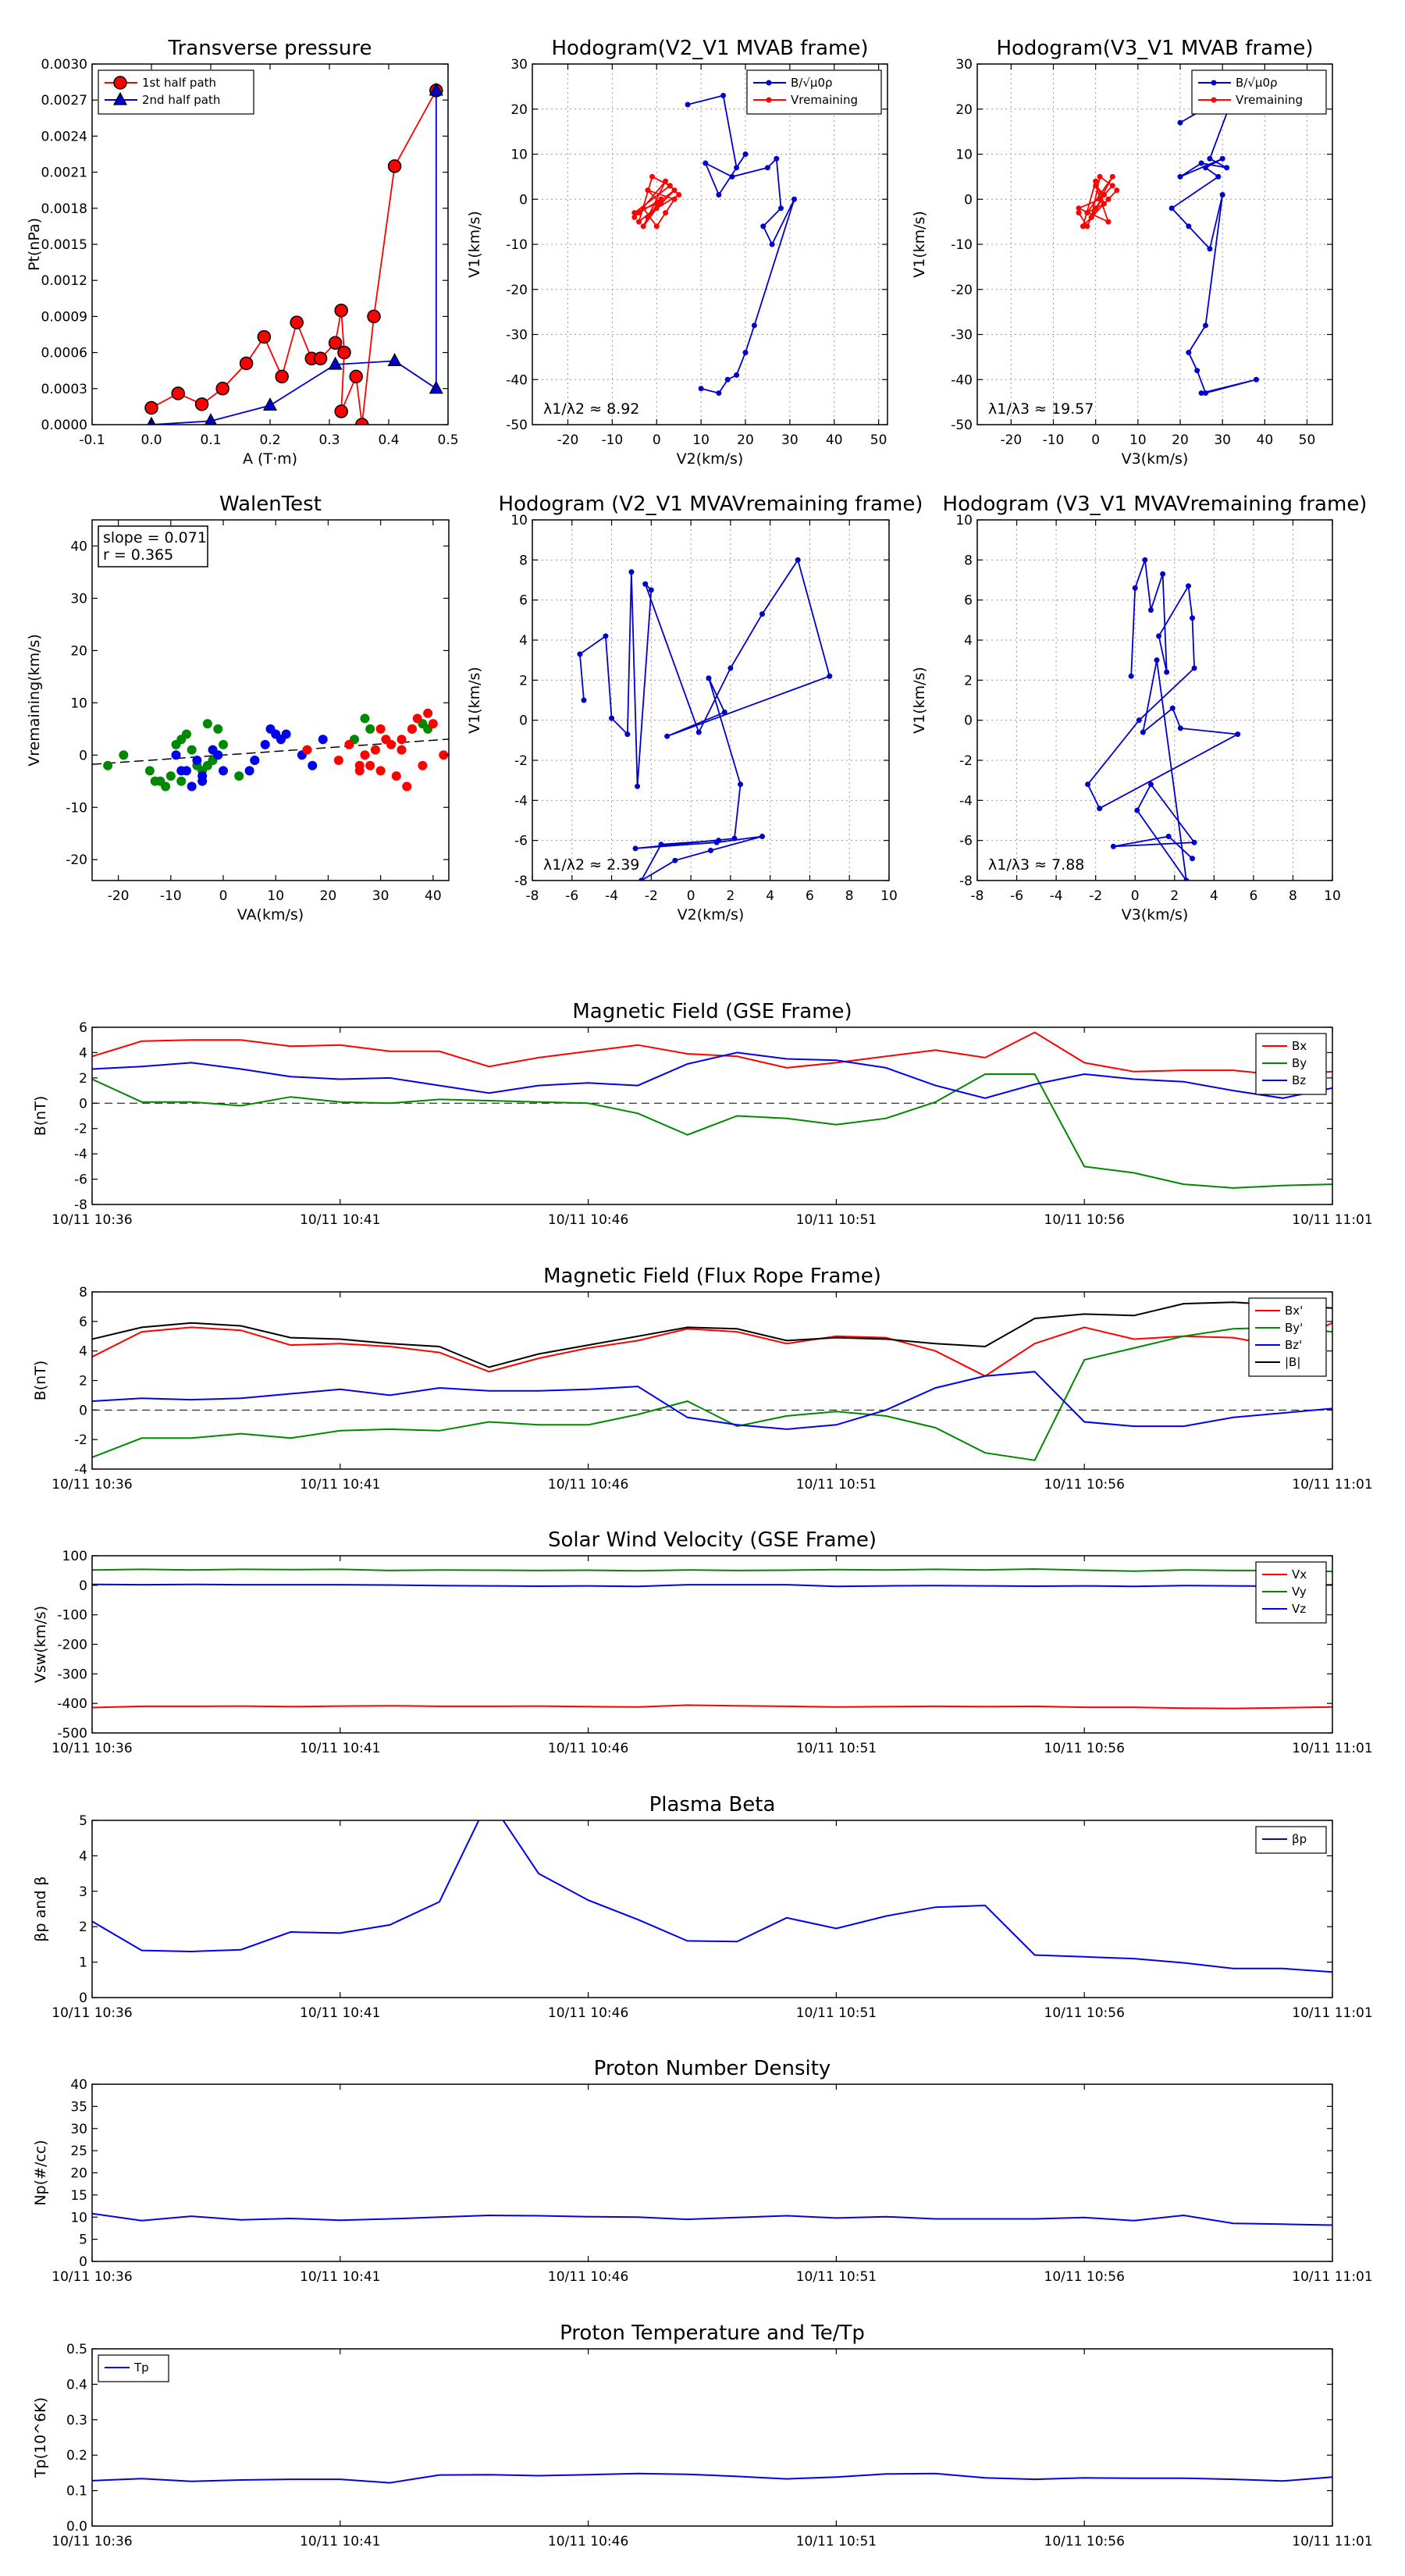  What do you see at coordinates (78, 2151) in the screenshot?
I see `y-tick-label: 25` at bounding box center [78, 2151].